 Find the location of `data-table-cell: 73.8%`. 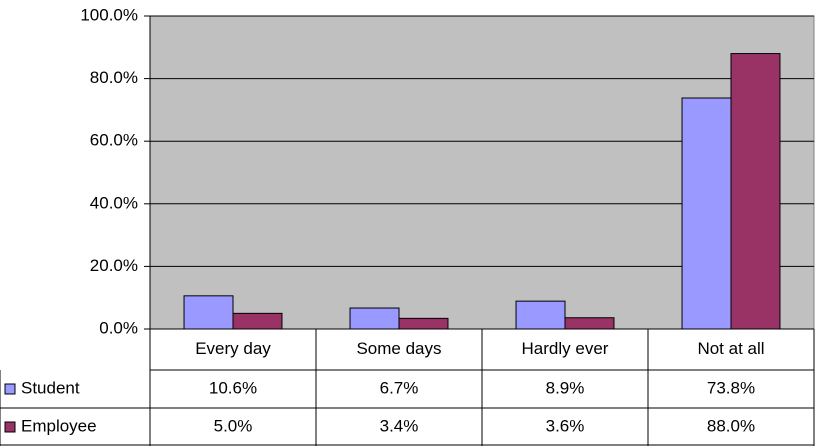

data-table-cell: 73.8% is located at coordinates (731, 387).